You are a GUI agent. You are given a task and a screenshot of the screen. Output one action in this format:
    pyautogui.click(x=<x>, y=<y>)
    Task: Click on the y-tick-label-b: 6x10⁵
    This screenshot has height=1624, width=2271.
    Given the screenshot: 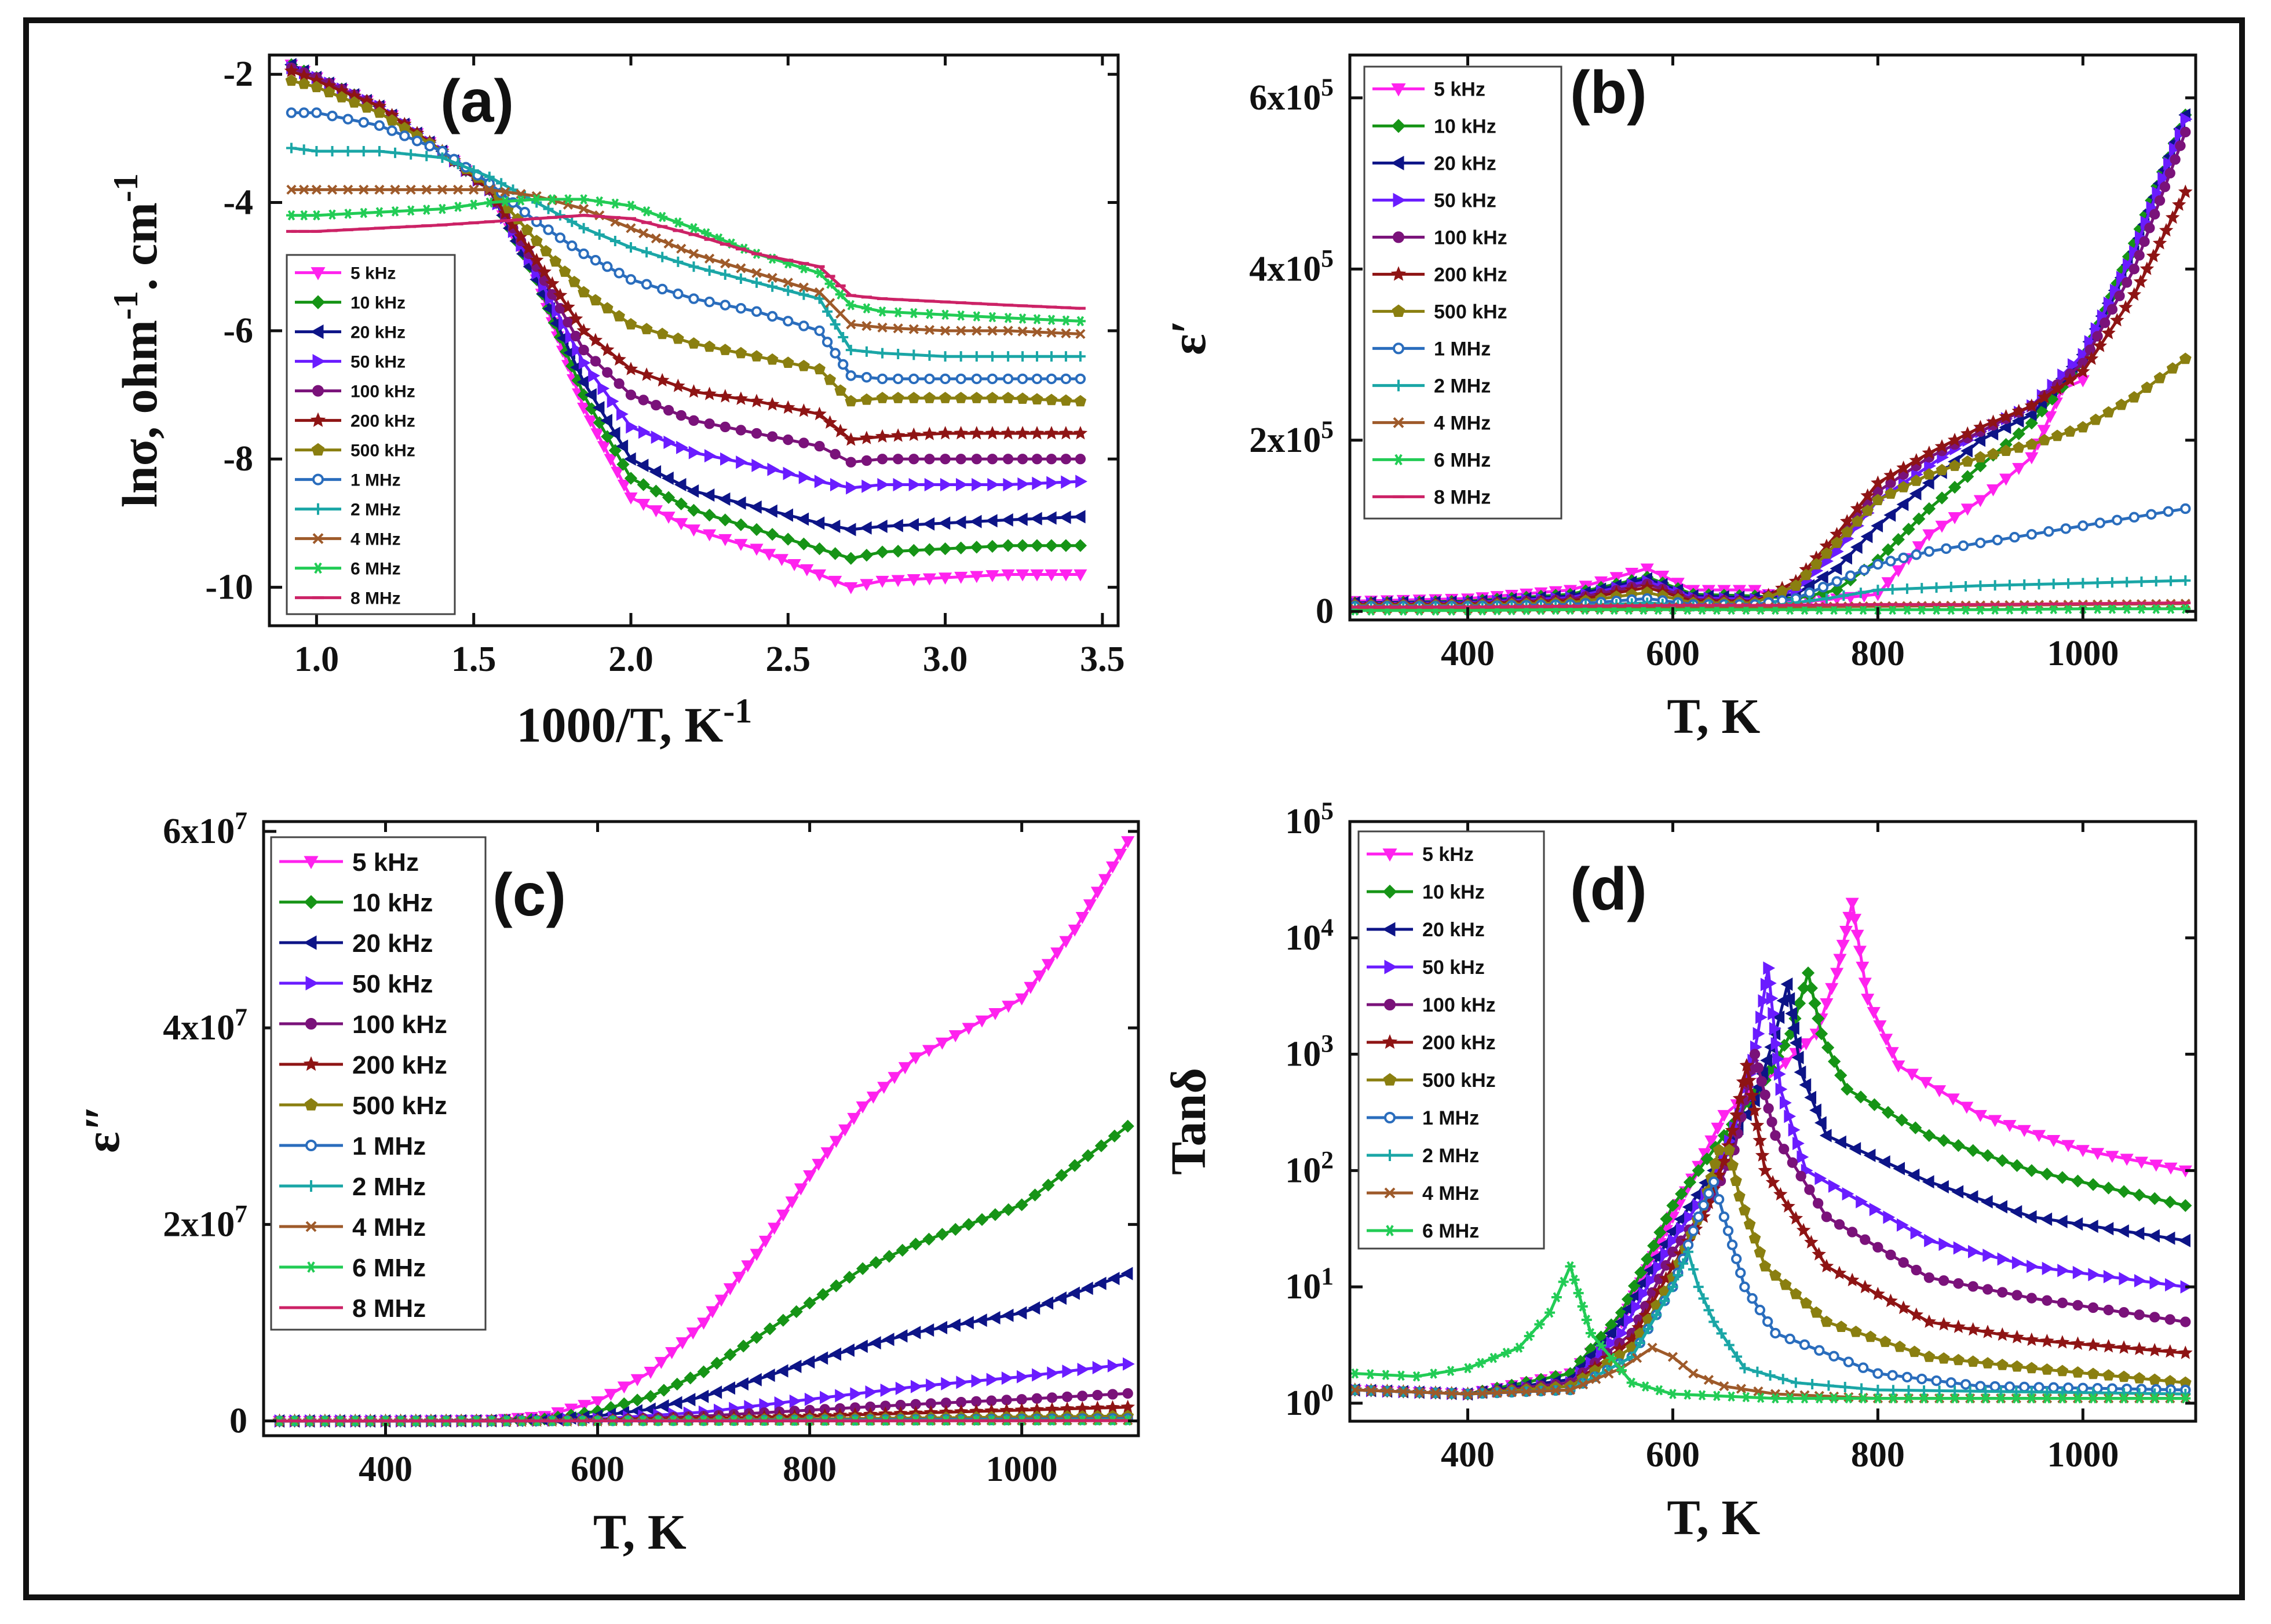 What is the action you would take?
    pyautogui.click(x=1291, y=96)
    